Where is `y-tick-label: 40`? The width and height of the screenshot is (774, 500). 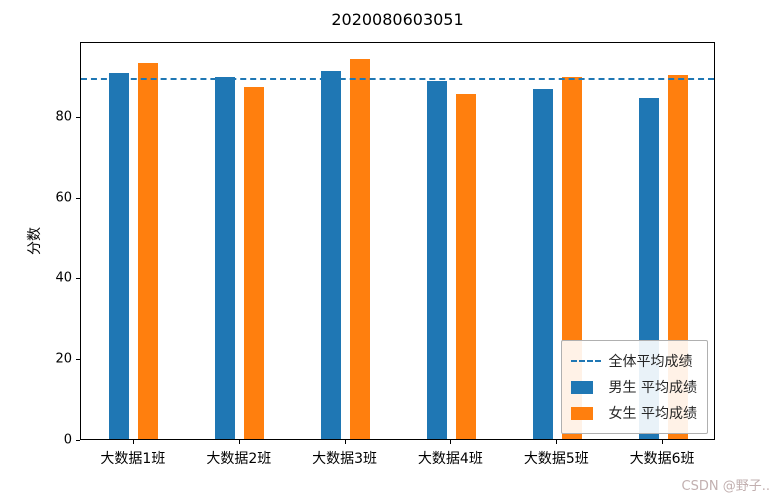 y-tick-label: 40 is located at coordinates (63, 278).